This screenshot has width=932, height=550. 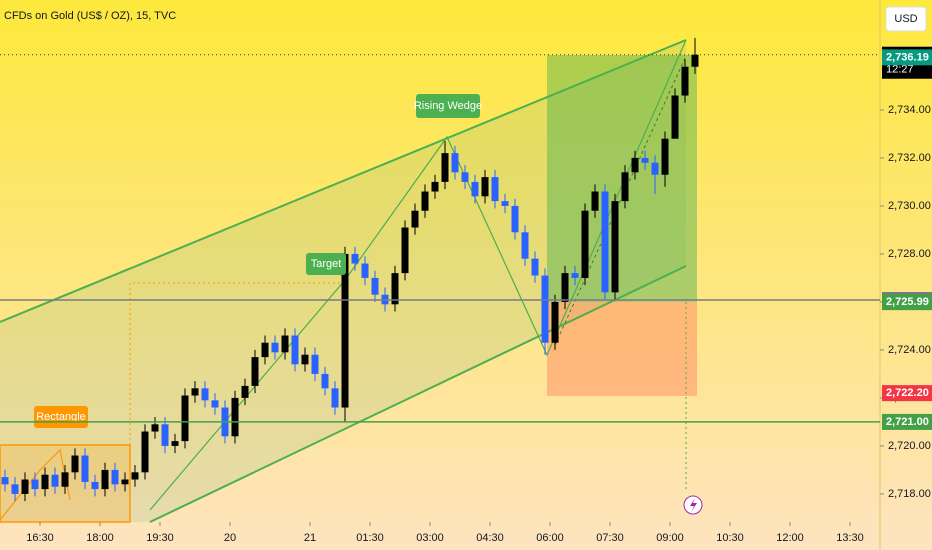 What do you see at coordinates (900, 70) in the screenshot?
I see `countdown: 12:27` at bounding box center [900, 70].